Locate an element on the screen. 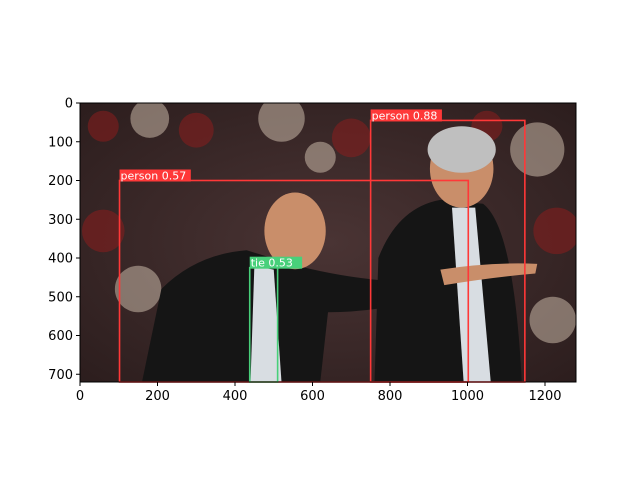  photo-left-figure-head is located at coordinates (295, 231).